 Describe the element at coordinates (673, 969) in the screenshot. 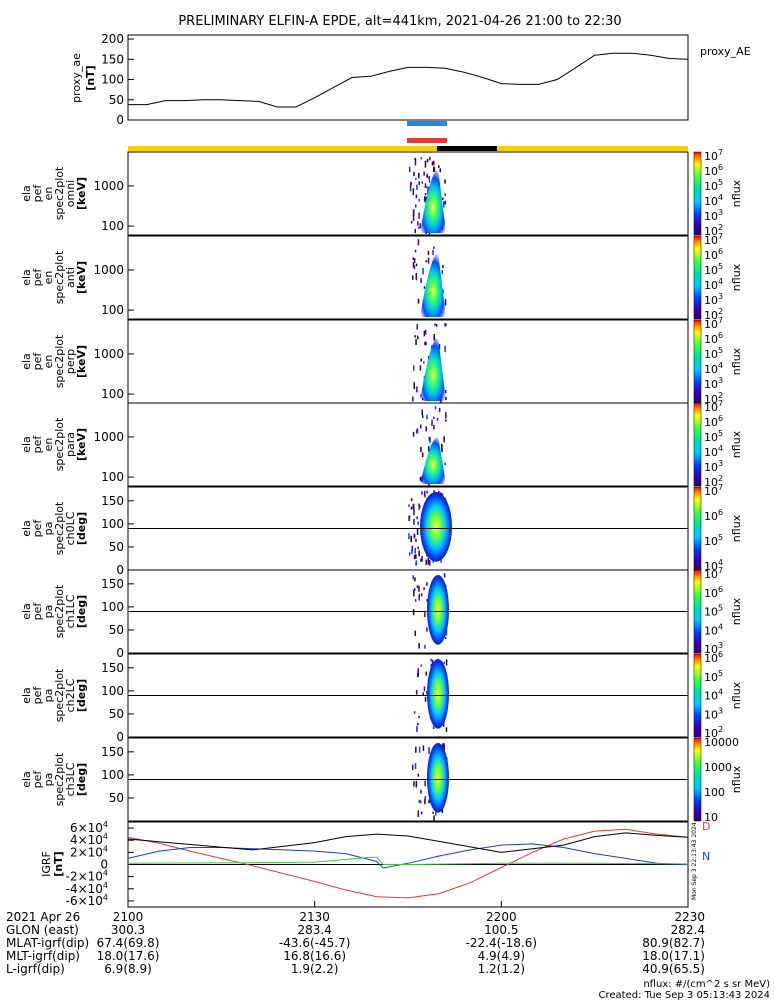

I see `ephemeris-value: 40.9(65.5)` at that location.